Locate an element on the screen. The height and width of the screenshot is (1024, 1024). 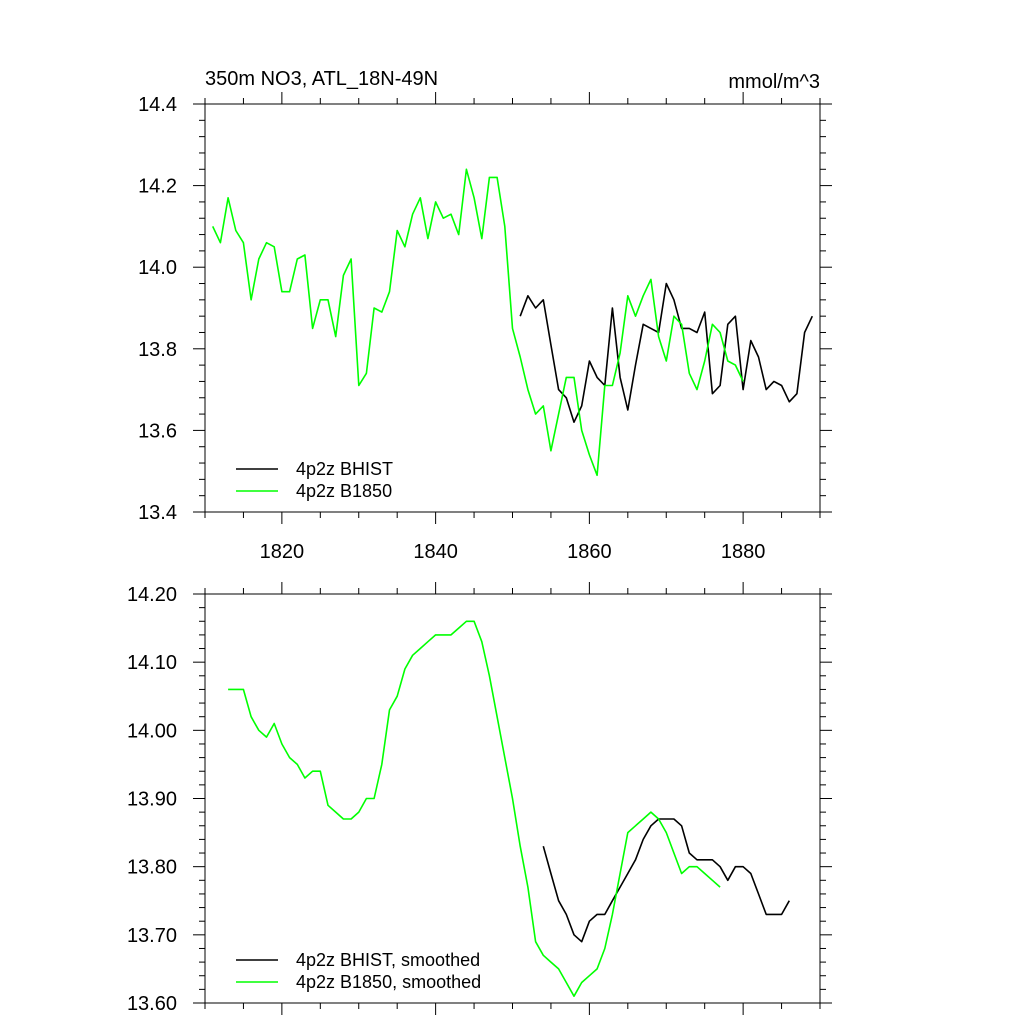
y-tick-label: 13.6 is located at coordinates (157, 431).